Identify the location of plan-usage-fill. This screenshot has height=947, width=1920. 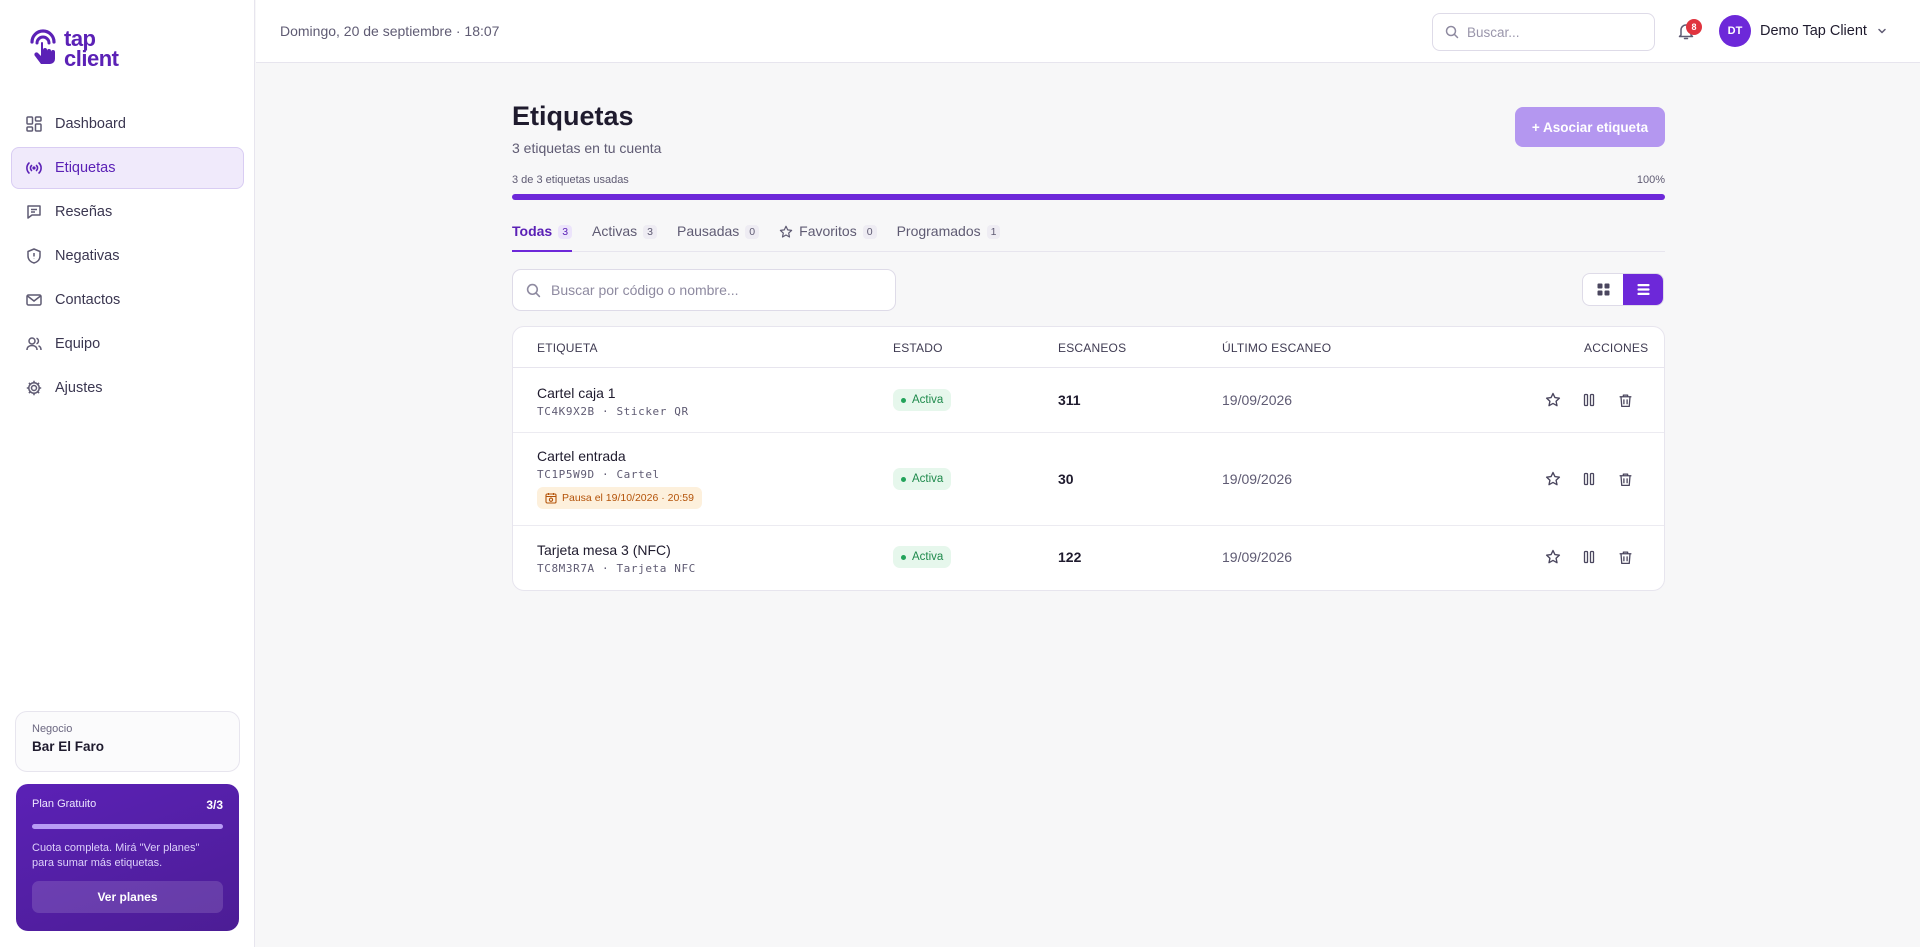
(127, 826).